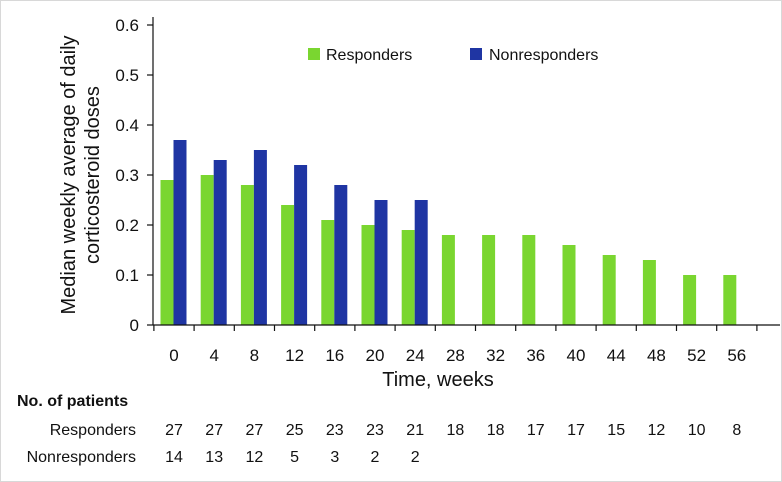 The image size is (782, 482). I want to click on x-tick-label-24: 24, so click(415, 355).